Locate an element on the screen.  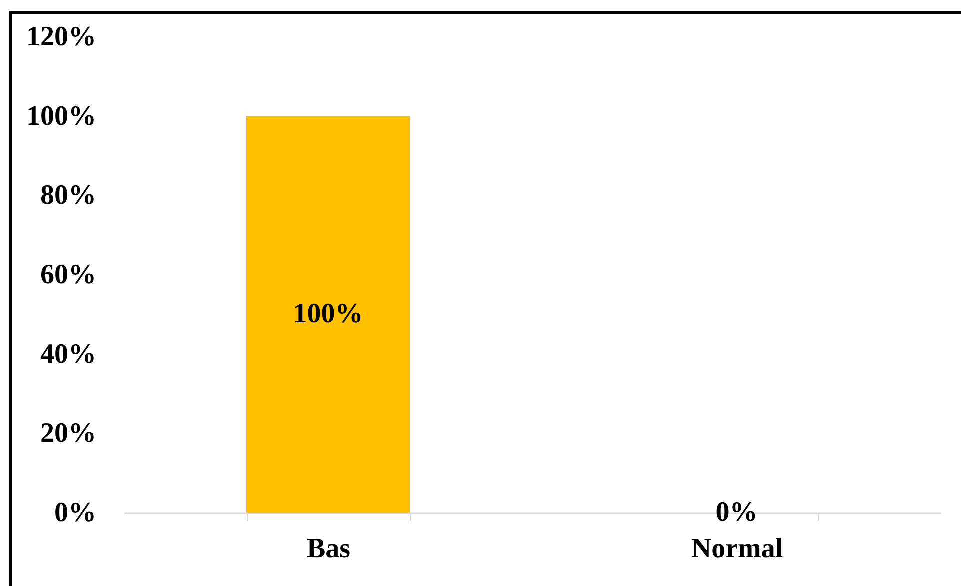
y-tick-label: 120% is located at coordinates (61, 37).